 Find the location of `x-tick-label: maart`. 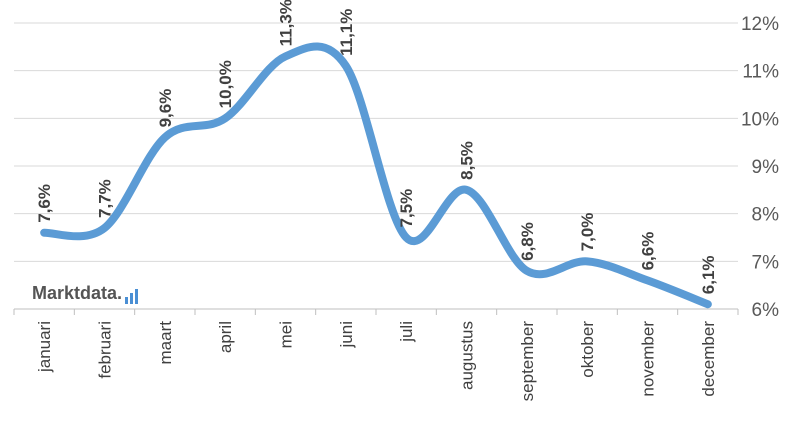

x-tick-label: maart is located at coordinates (165, 343).